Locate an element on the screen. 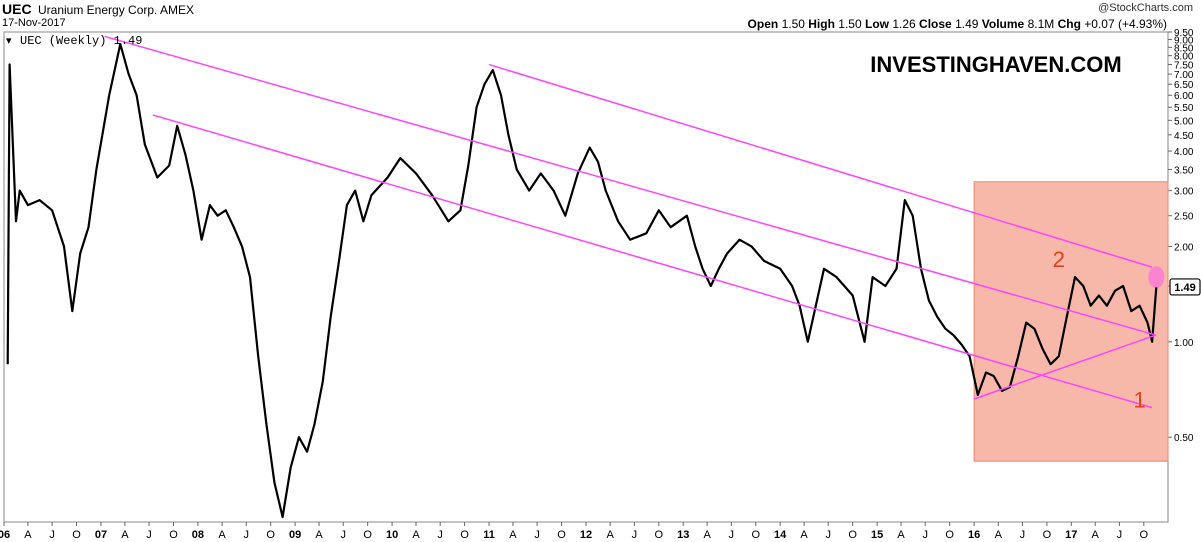 The image size is (1201, 542). low-label: Low is located at coordinates (876, 24).